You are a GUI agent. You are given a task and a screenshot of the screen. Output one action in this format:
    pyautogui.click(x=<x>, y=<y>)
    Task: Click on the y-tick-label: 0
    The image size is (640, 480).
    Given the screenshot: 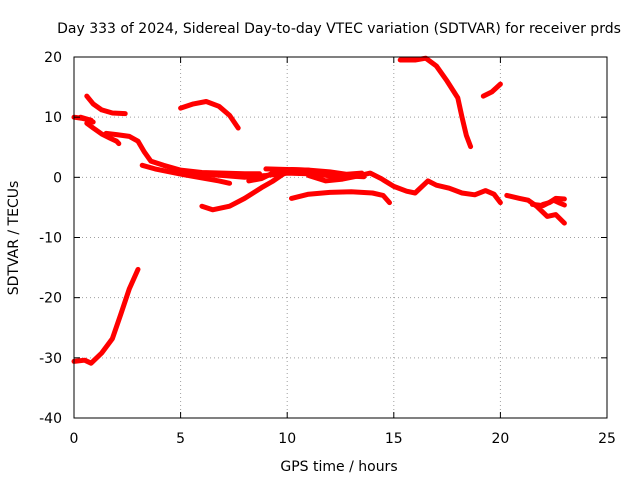 What is the action you would take?
    pyautogui.click(x=57, y=178)
    